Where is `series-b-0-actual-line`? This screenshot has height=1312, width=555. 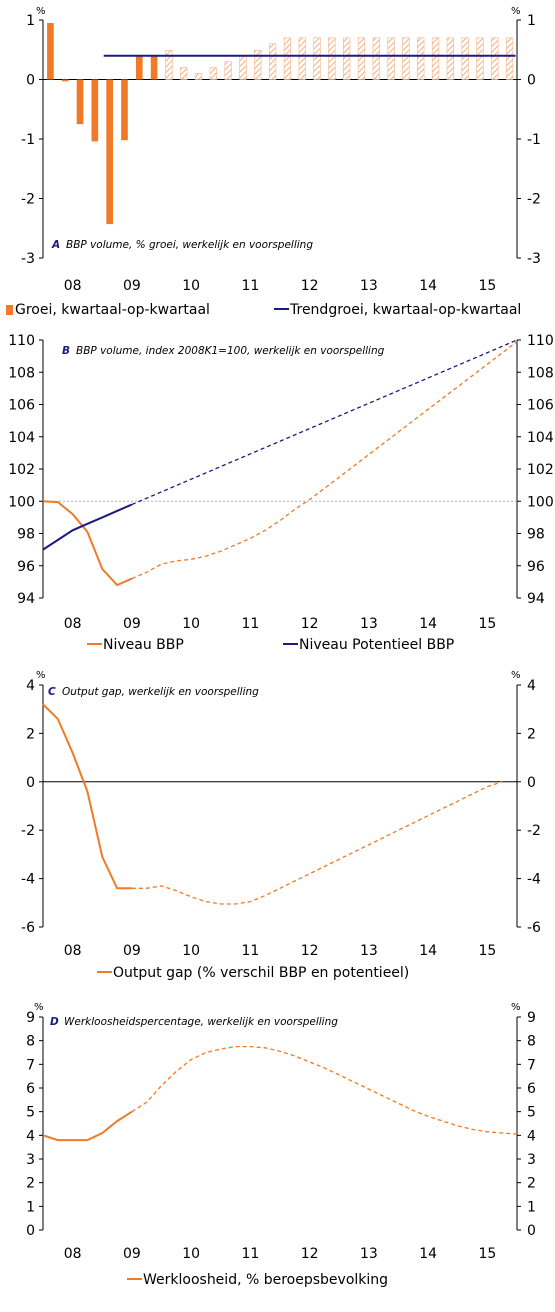 series-b-0-actual-line is located at coordinates (87, 543).